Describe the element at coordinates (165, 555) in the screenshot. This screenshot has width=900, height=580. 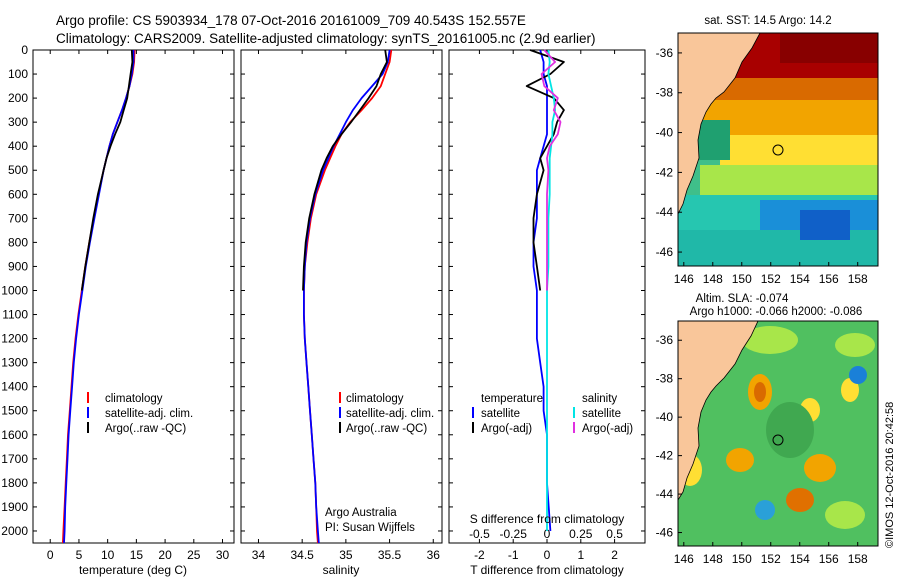
I see `temperature-x-tick-label: 20` at that location.